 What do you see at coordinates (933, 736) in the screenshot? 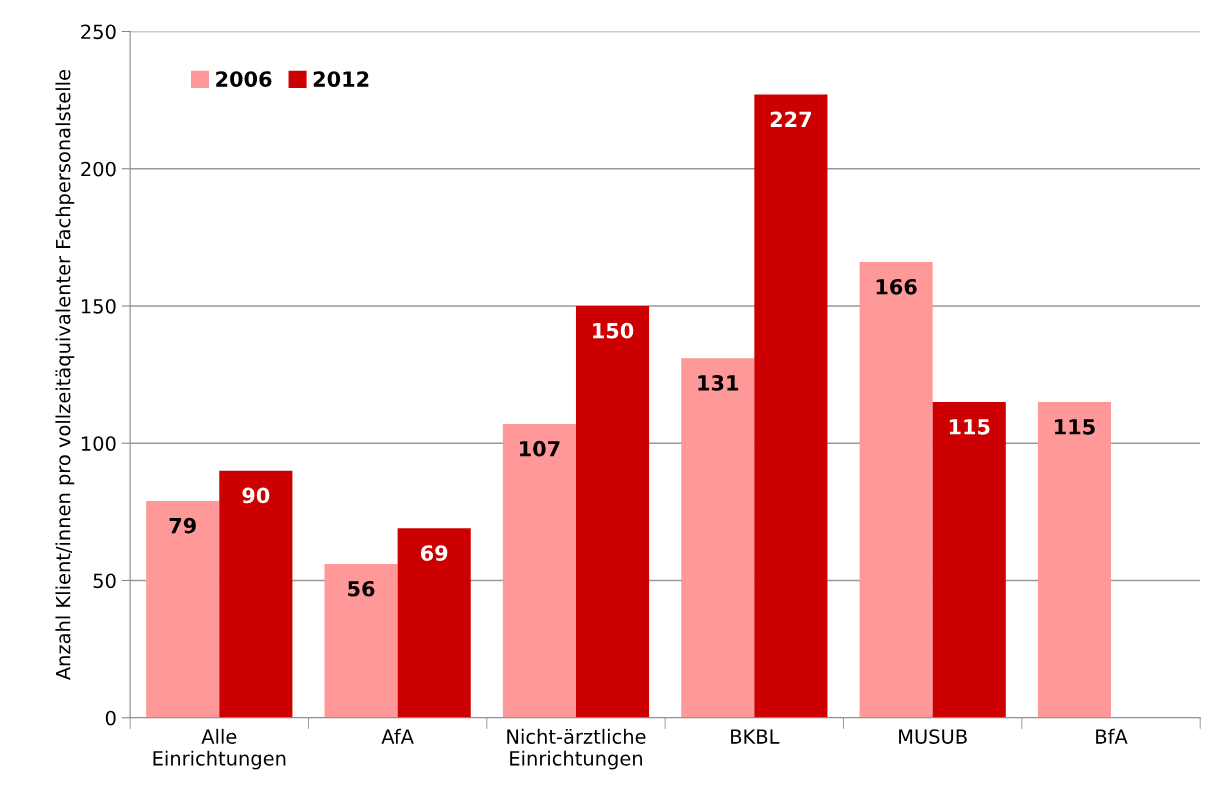
I see `x-tick-label: MUSUB` at bounding box center [933, 736].